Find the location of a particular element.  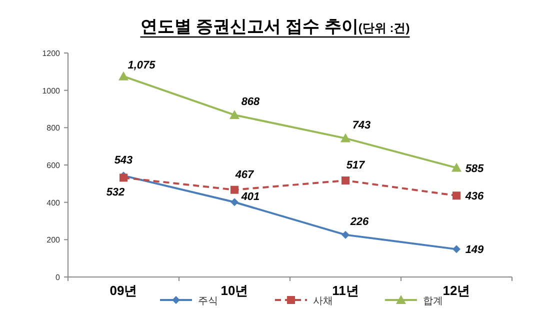

data-label: 1,075 is located at coordinates (142, 65).